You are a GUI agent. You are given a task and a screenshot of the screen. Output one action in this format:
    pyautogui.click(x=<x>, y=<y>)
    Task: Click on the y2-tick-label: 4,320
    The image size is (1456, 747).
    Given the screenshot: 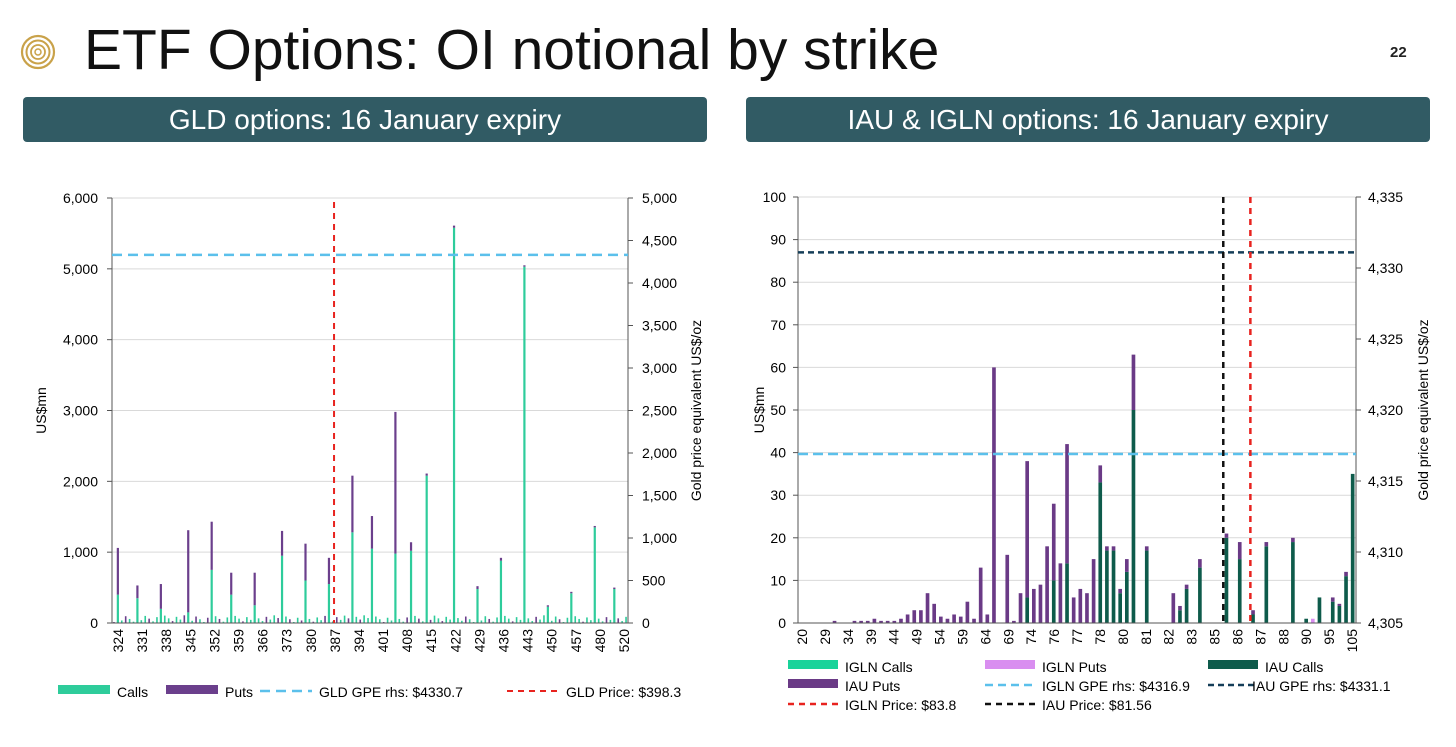 What is the action you would take?
    pyautogui.click(x=1385, y=410)
    